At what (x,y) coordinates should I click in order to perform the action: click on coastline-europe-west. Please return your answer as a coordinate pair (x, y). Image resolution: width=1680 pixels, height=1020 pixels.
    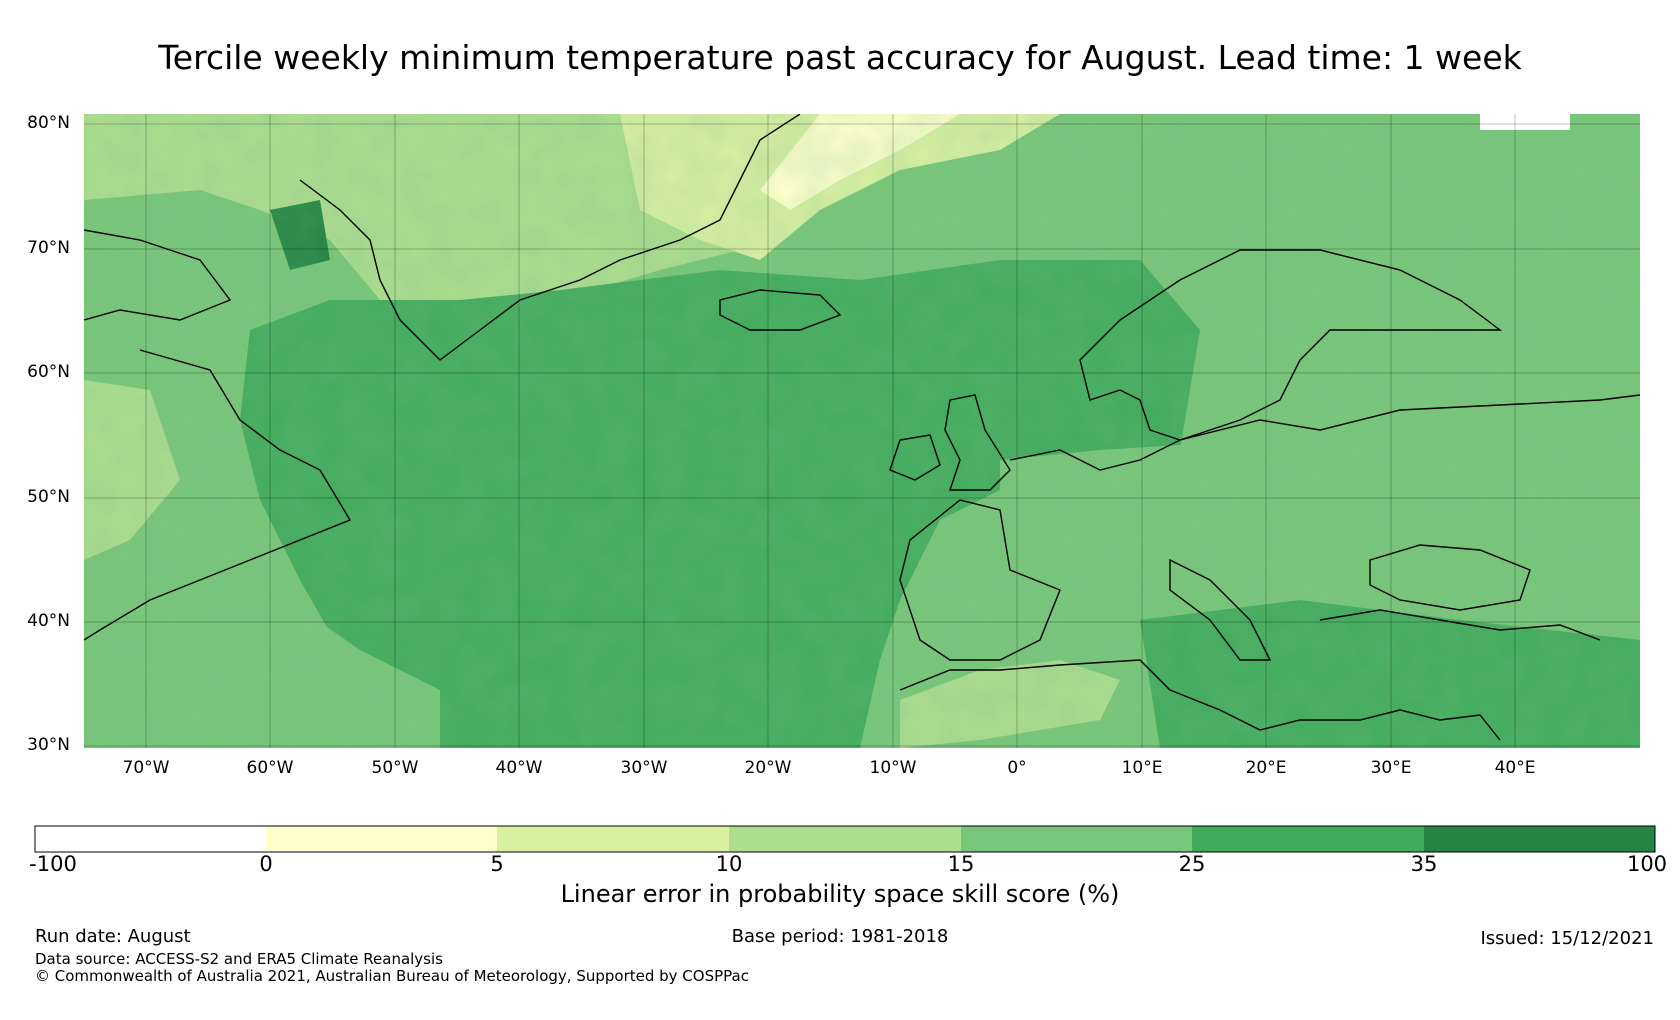
    Looking at the image, I should click on (1324, 432).